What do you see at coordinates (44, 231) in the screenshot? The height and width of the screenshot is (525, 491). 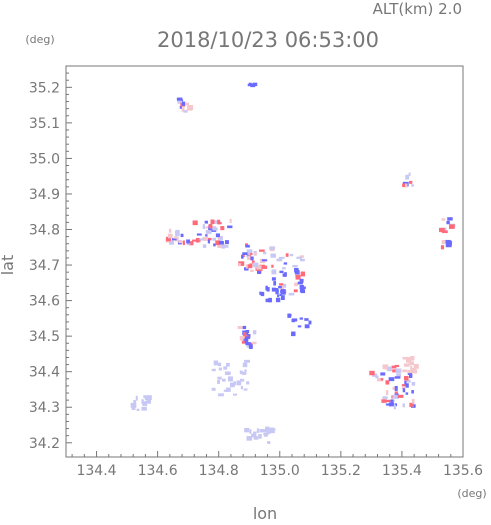 I see `y-tick-label: 34.8` at bounding box center [44, 231].